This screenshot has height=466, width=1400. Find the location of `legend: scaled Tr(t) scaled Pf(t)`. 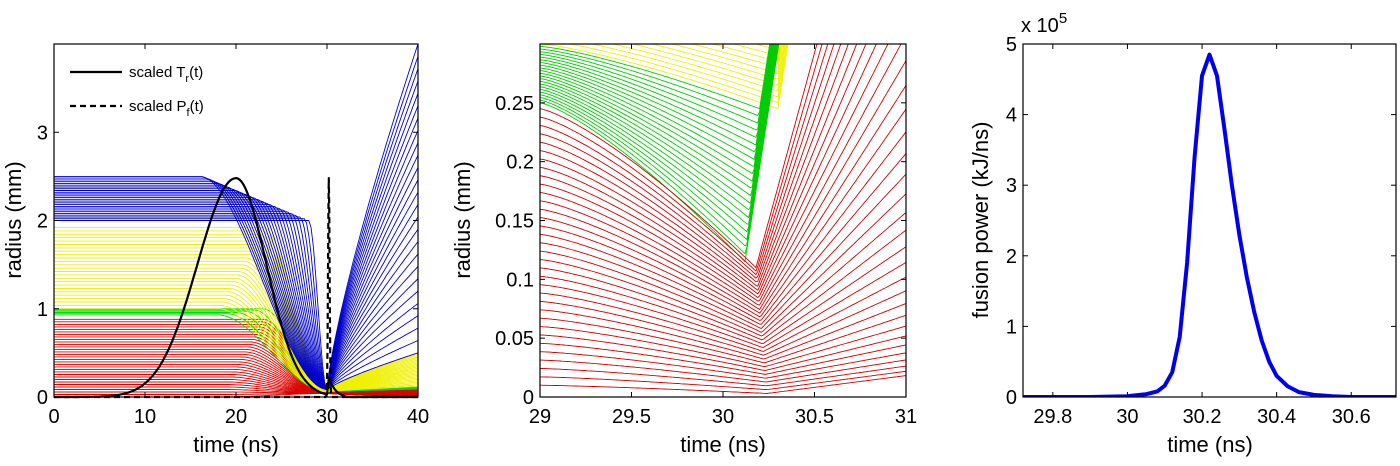

legend: scaled Tr(t) scaled Pf(t) is located at coordinates (137, 91).